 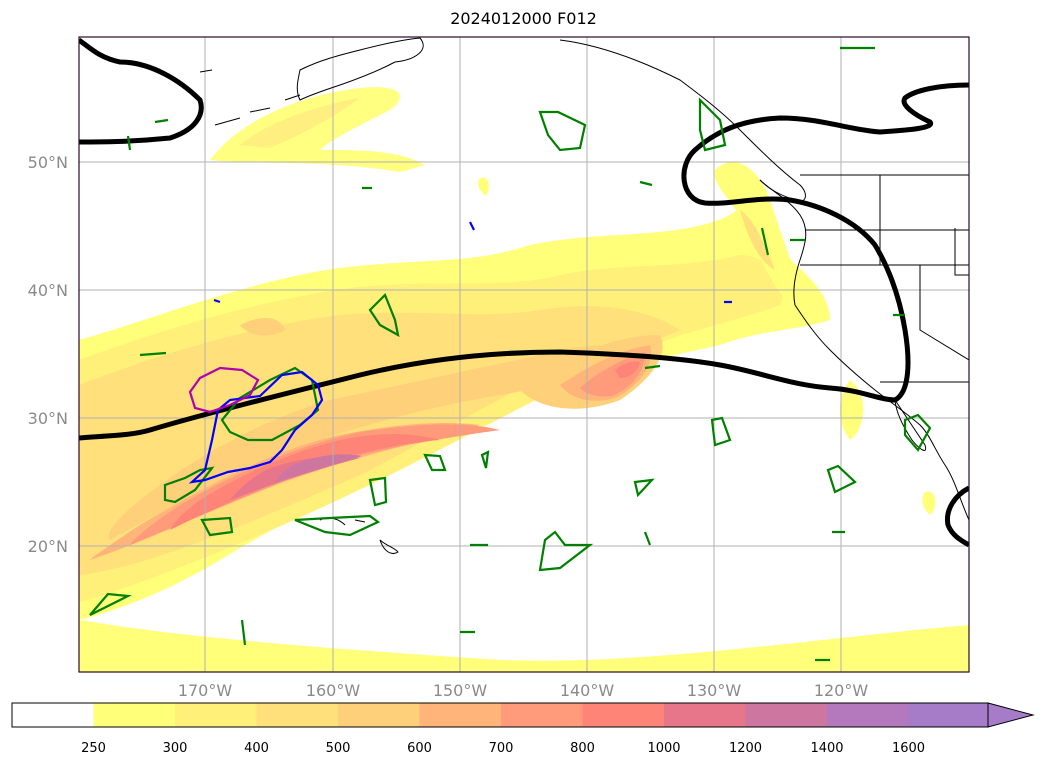 I want to click on colorbar-segments, so click(x=501, y=715).